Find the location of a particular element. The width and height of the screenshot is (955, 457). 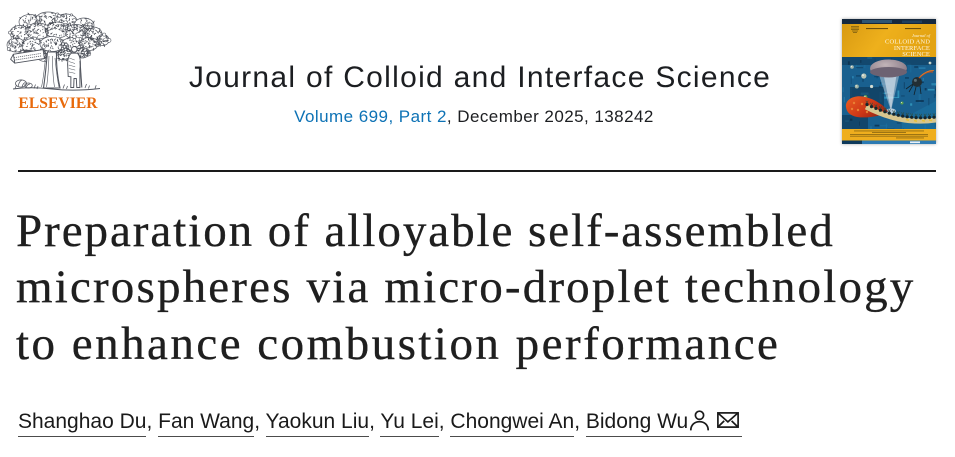

svg-text: INTERFACE is located at coordinates (912, 48).